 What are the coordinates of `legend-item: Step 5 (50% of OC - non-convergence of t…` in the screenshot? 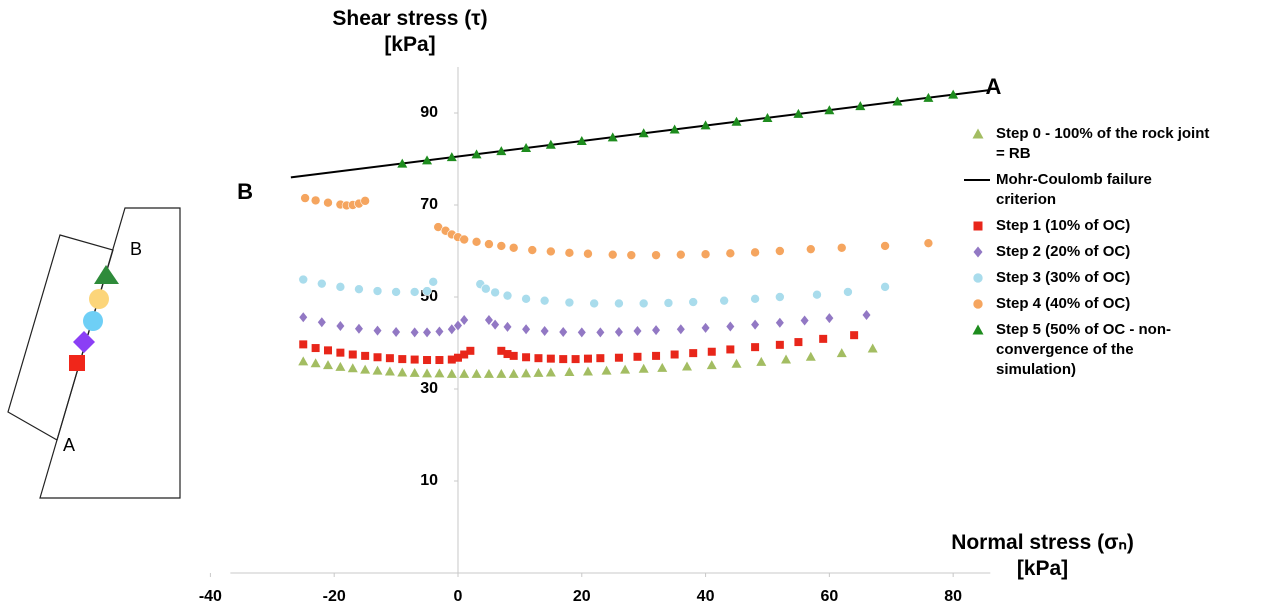 It's located at (1087, 350).